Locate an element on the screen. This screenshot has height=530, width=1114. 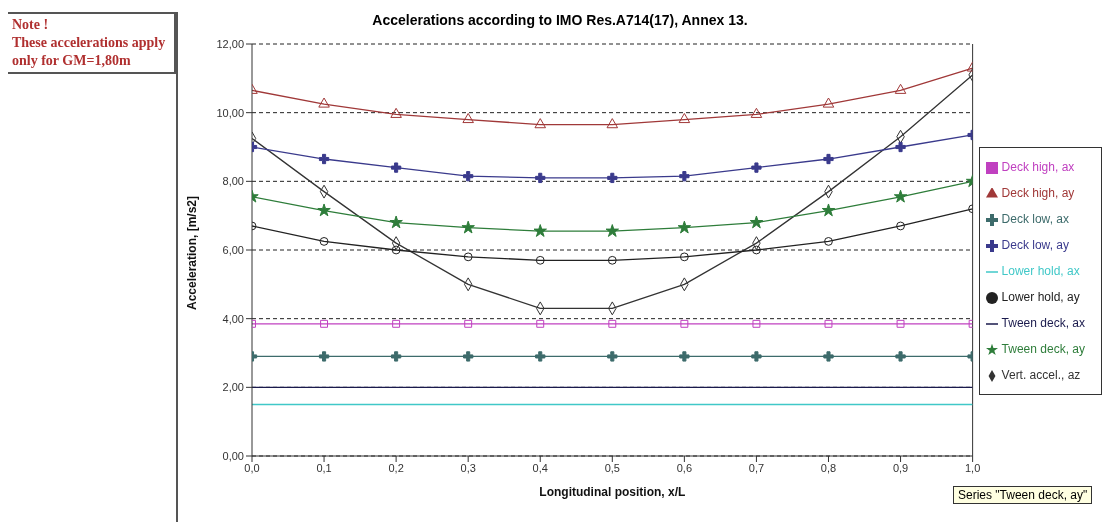
legend-label: Tween deck, ay is located at coordinates (1043, 349).